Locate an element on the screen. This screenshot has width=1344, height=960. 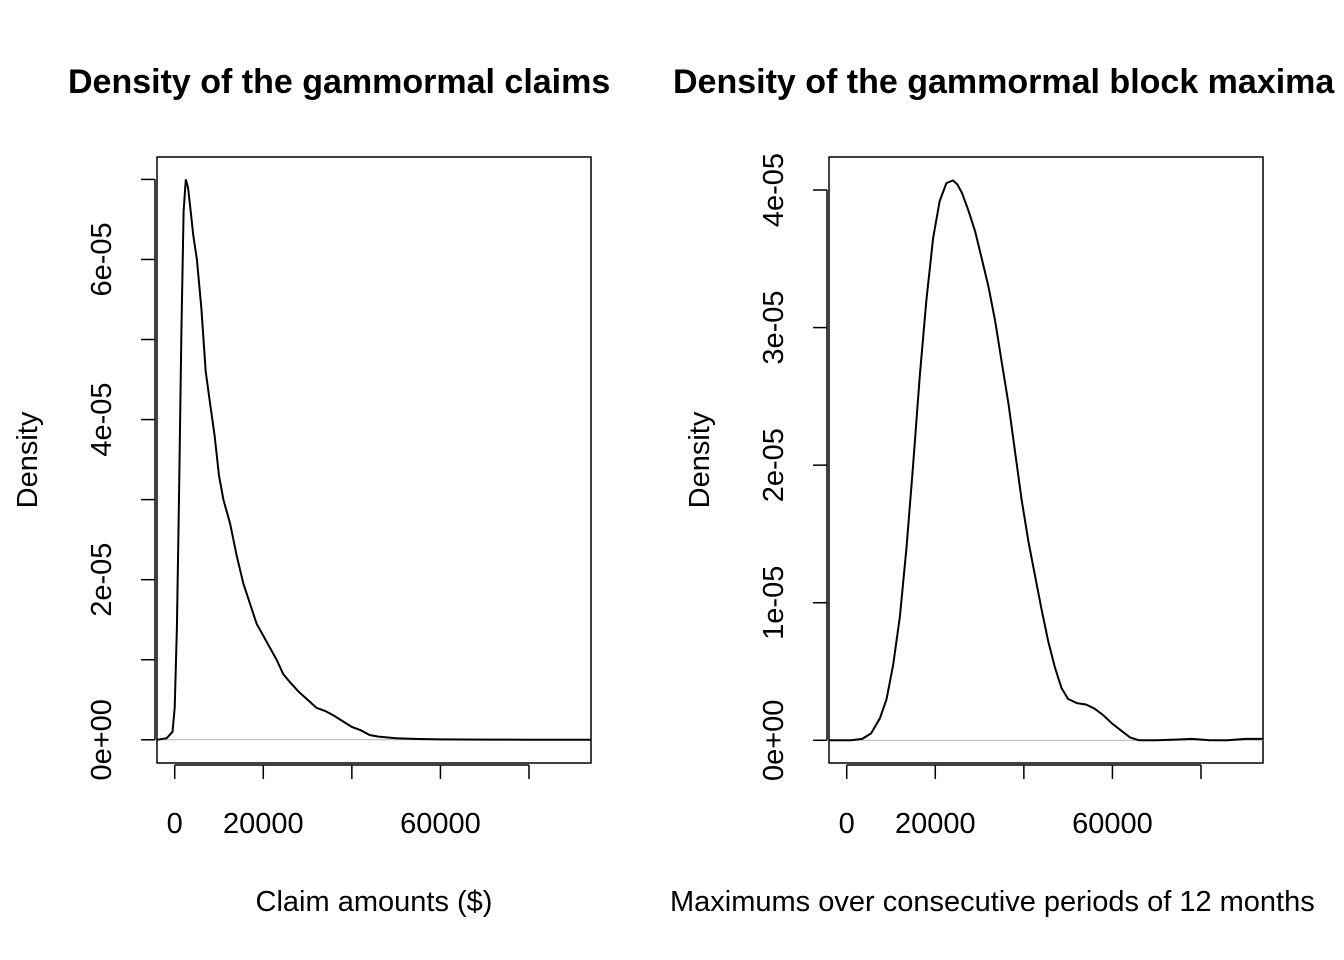
x-axis-label: Claim amounts ($) is located at coordinates (374, 902).